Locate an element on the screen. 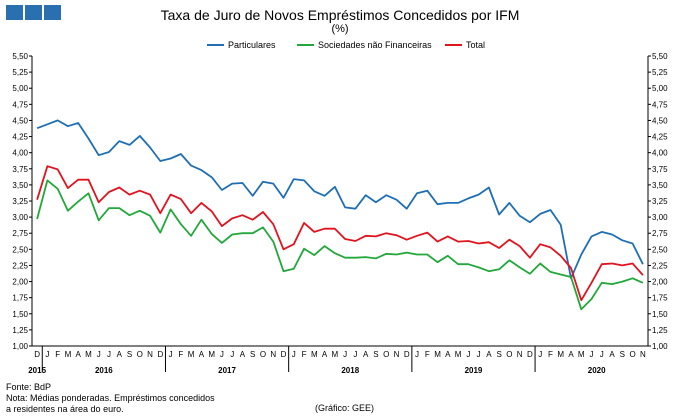 The width and height of the screenshot is (680, 419). y-tick-label-right: 4,25 is located at coordinates (660, 137).